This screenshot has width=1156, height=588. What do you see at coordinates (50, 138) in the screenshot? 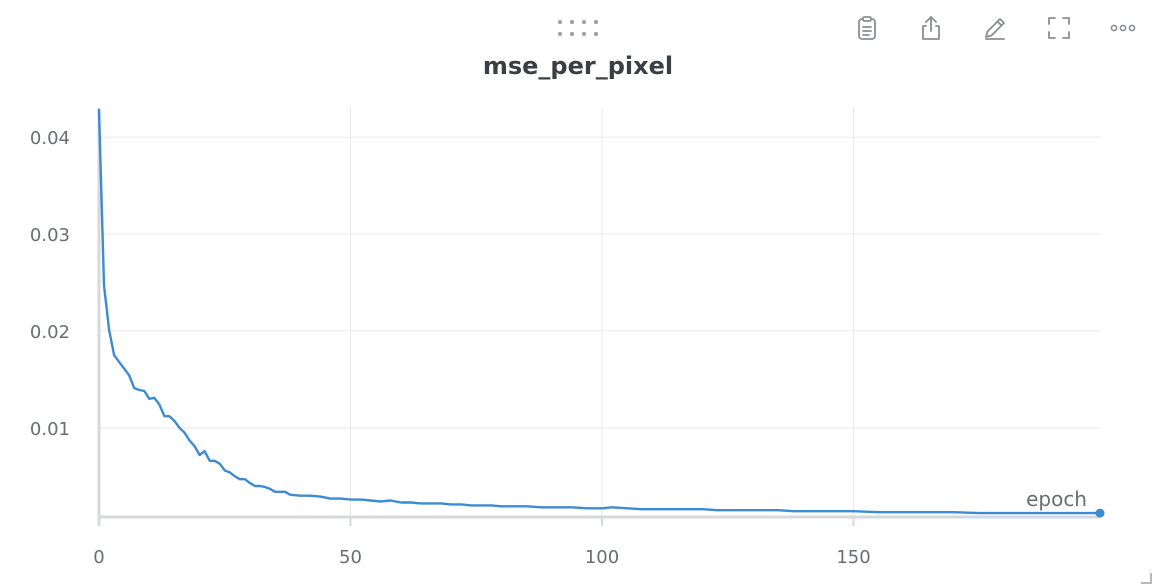
I see `y-tick-label: 0.04` at bounding box center [50, 138].